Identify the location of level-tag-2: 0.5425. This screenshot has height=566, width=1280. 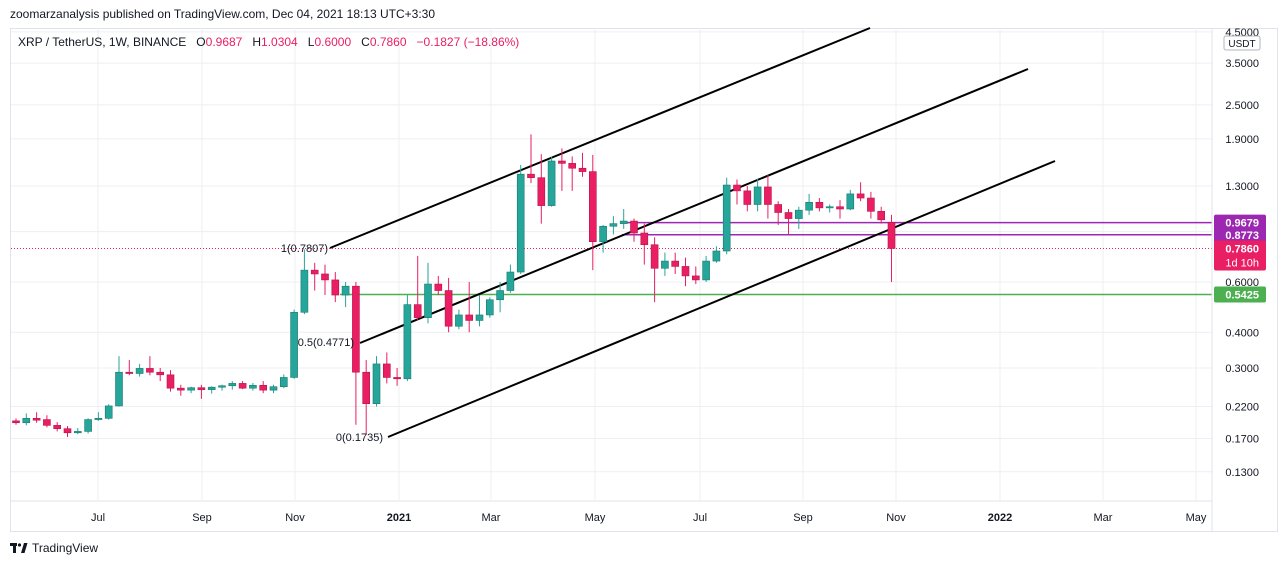
(1242, 295).